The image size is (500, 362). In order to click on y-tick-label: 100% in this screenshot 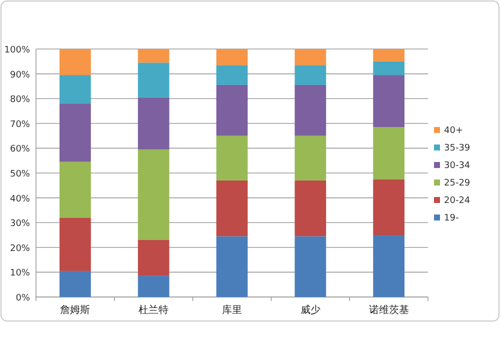, I will do `click(17, 51)`.